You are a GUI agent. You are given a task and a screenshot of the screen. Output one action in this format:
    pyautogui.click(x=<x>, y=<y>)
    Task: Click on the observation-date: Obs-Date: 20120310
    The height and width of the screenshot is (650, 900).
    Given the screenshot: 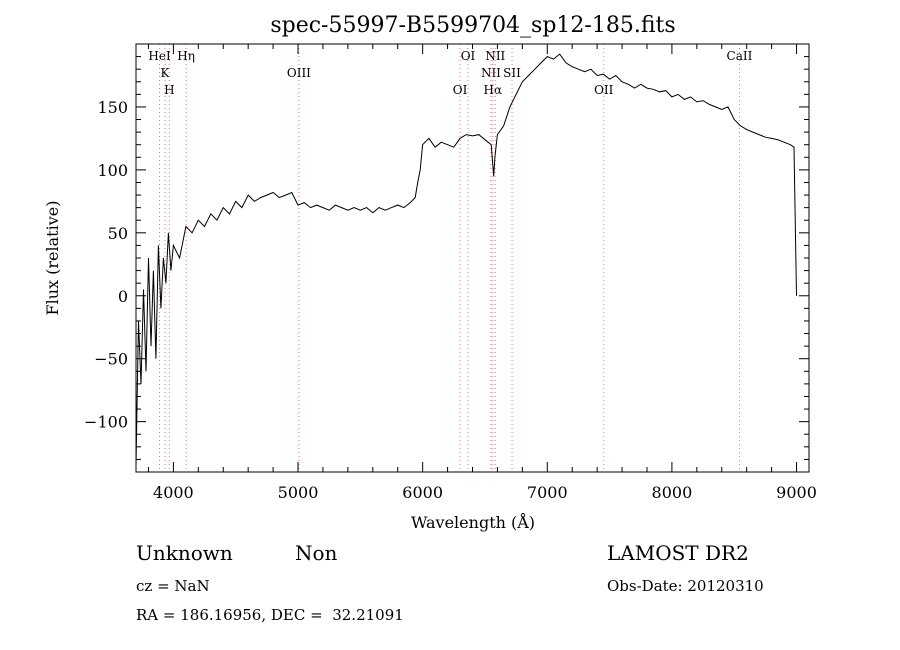 What is the action you would take?
    pyautogui.click(x=685, y=586)
    